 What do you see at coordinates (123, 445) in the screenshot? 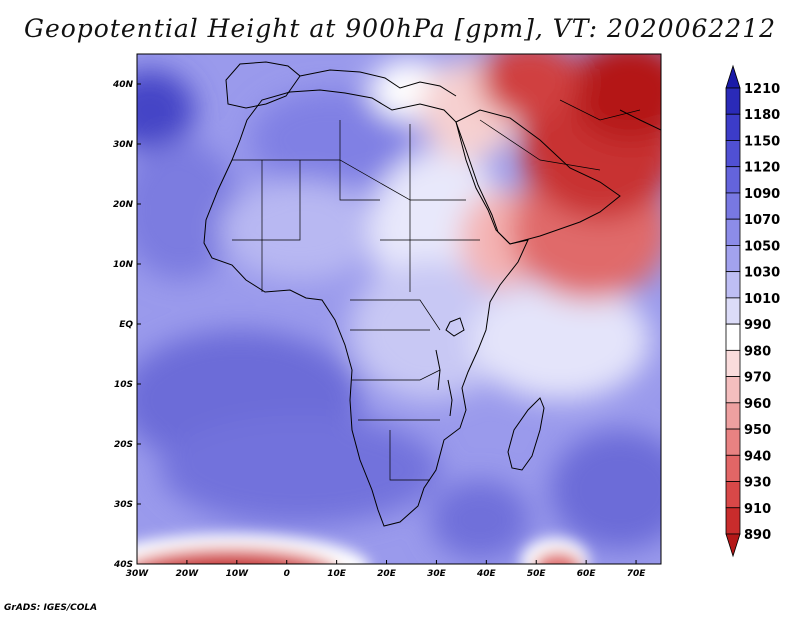
I see `y-tick-label: 20S` at bounding box center [123, 445].